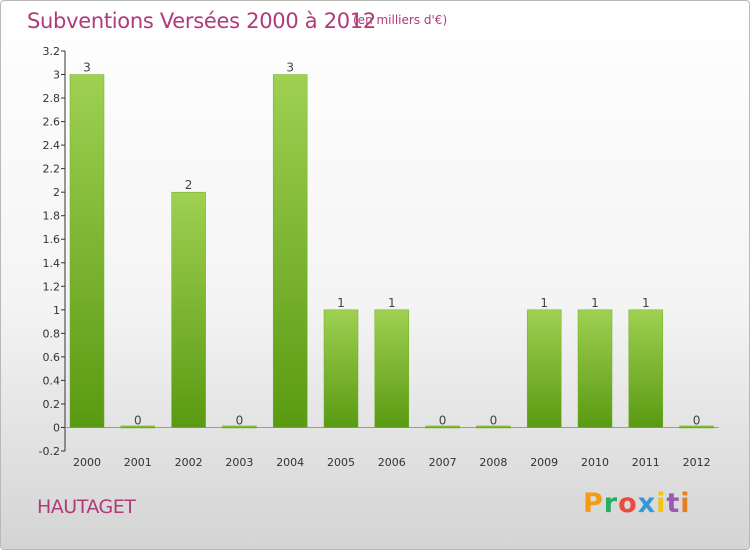 The image size is (750, 550). What do you see at coordinates (595, 368) in the screenshot?
I see `bar-2010` at bounding box center [595, 368].